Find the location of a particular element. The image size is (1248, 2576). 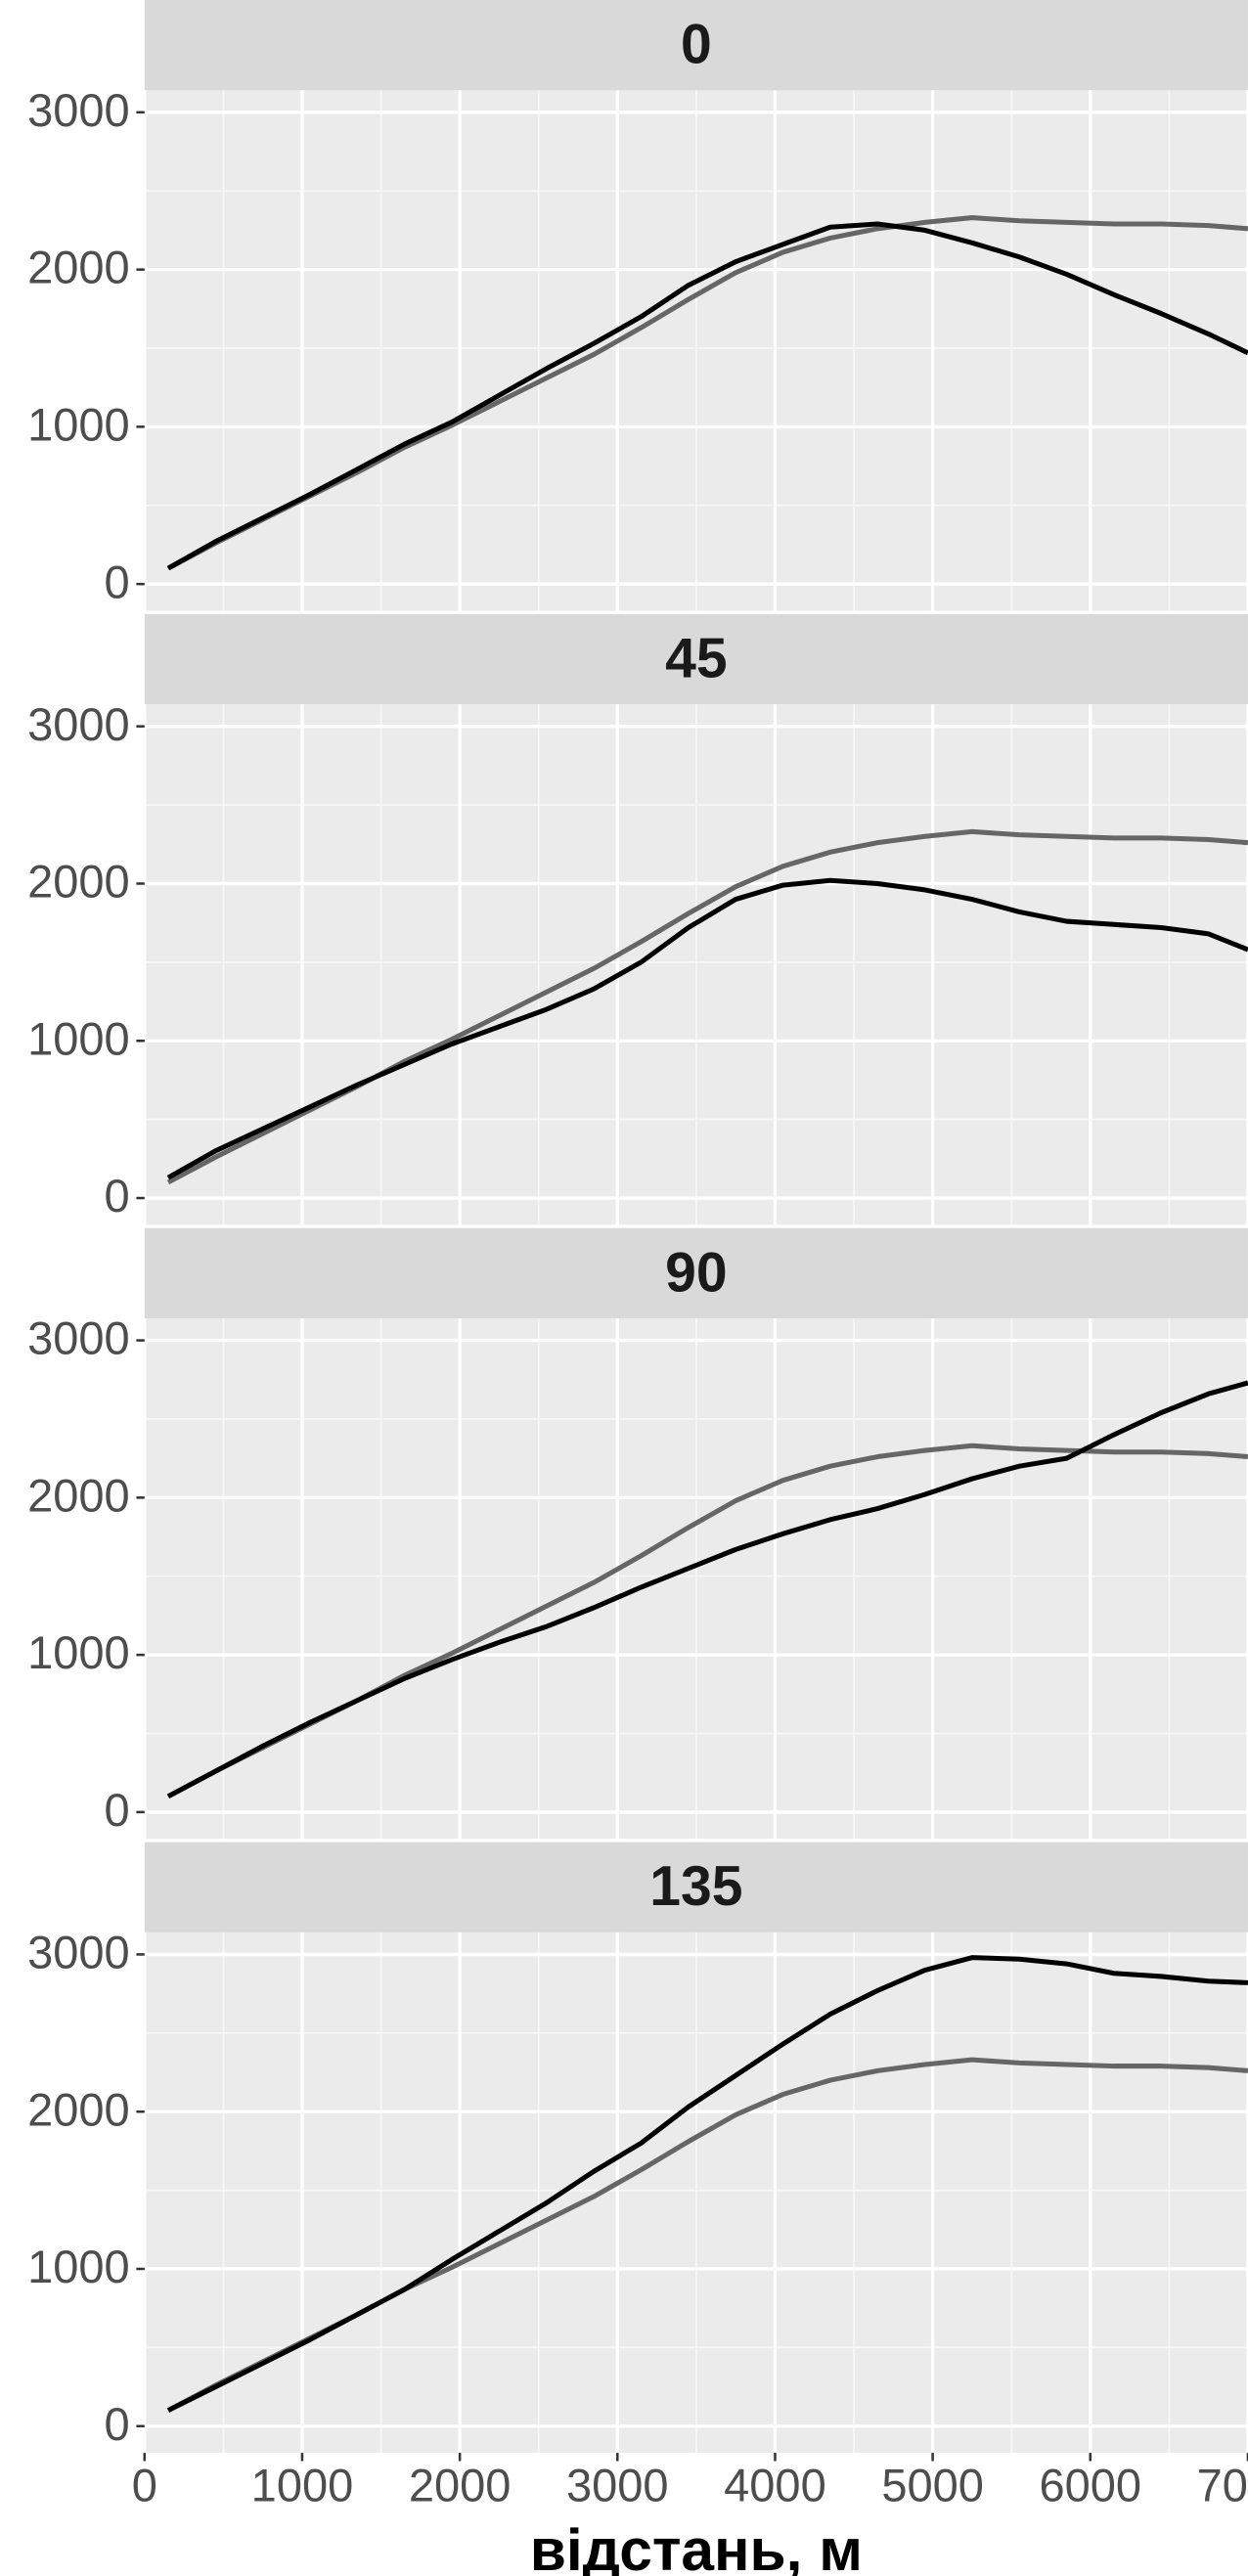

strip-label: 135 is located at coordinates (695, 1886).